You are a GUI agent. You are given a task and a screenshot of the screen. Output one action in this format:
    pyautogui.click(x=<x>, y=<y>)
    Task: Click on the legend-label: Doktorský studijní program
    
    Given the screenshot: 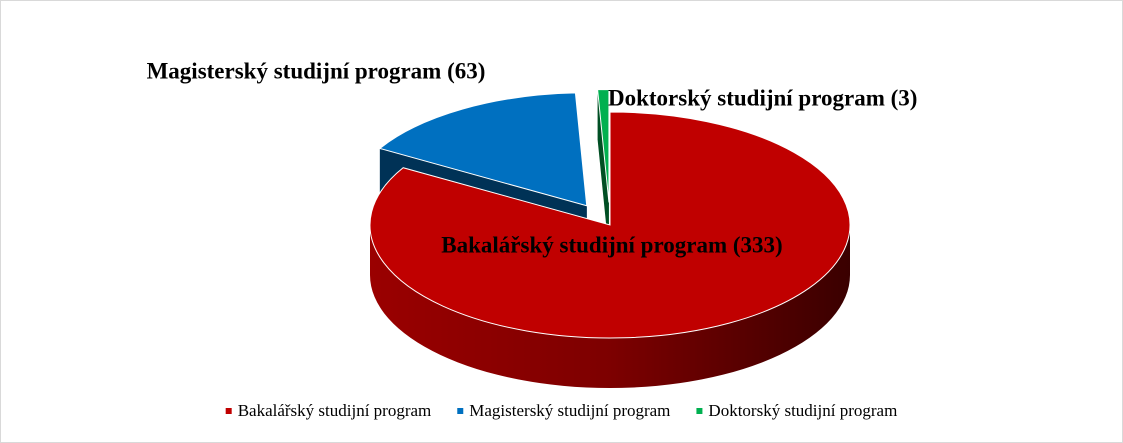 What is the action you would take?
    pyautogui.click(x=802, y=410)
    